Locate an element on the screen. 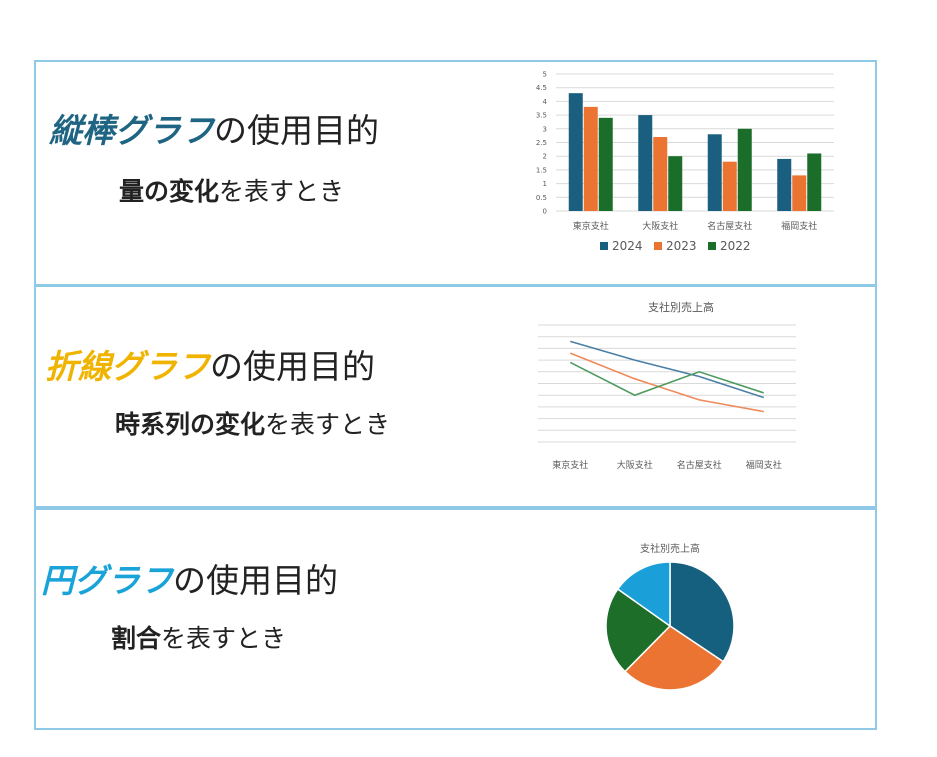 The image size is (937, 757). heading-keyword: 折線グラフ is located at coordinates (127, 366).